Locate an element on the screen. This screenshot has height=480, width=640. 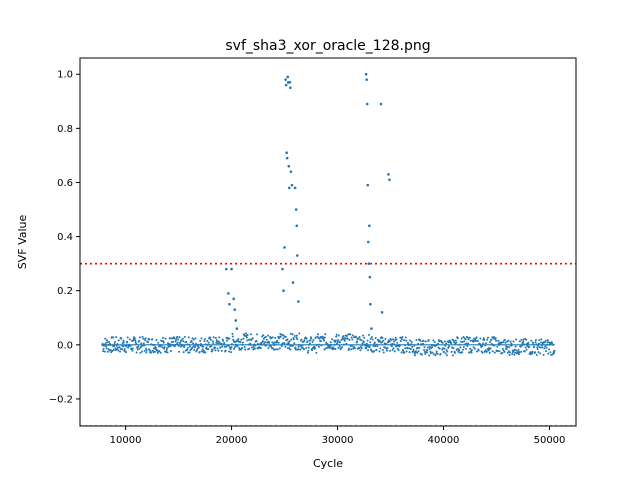
x-axis: 10000 20000 30000 40000 50000 is located at coordinates (337, 436).